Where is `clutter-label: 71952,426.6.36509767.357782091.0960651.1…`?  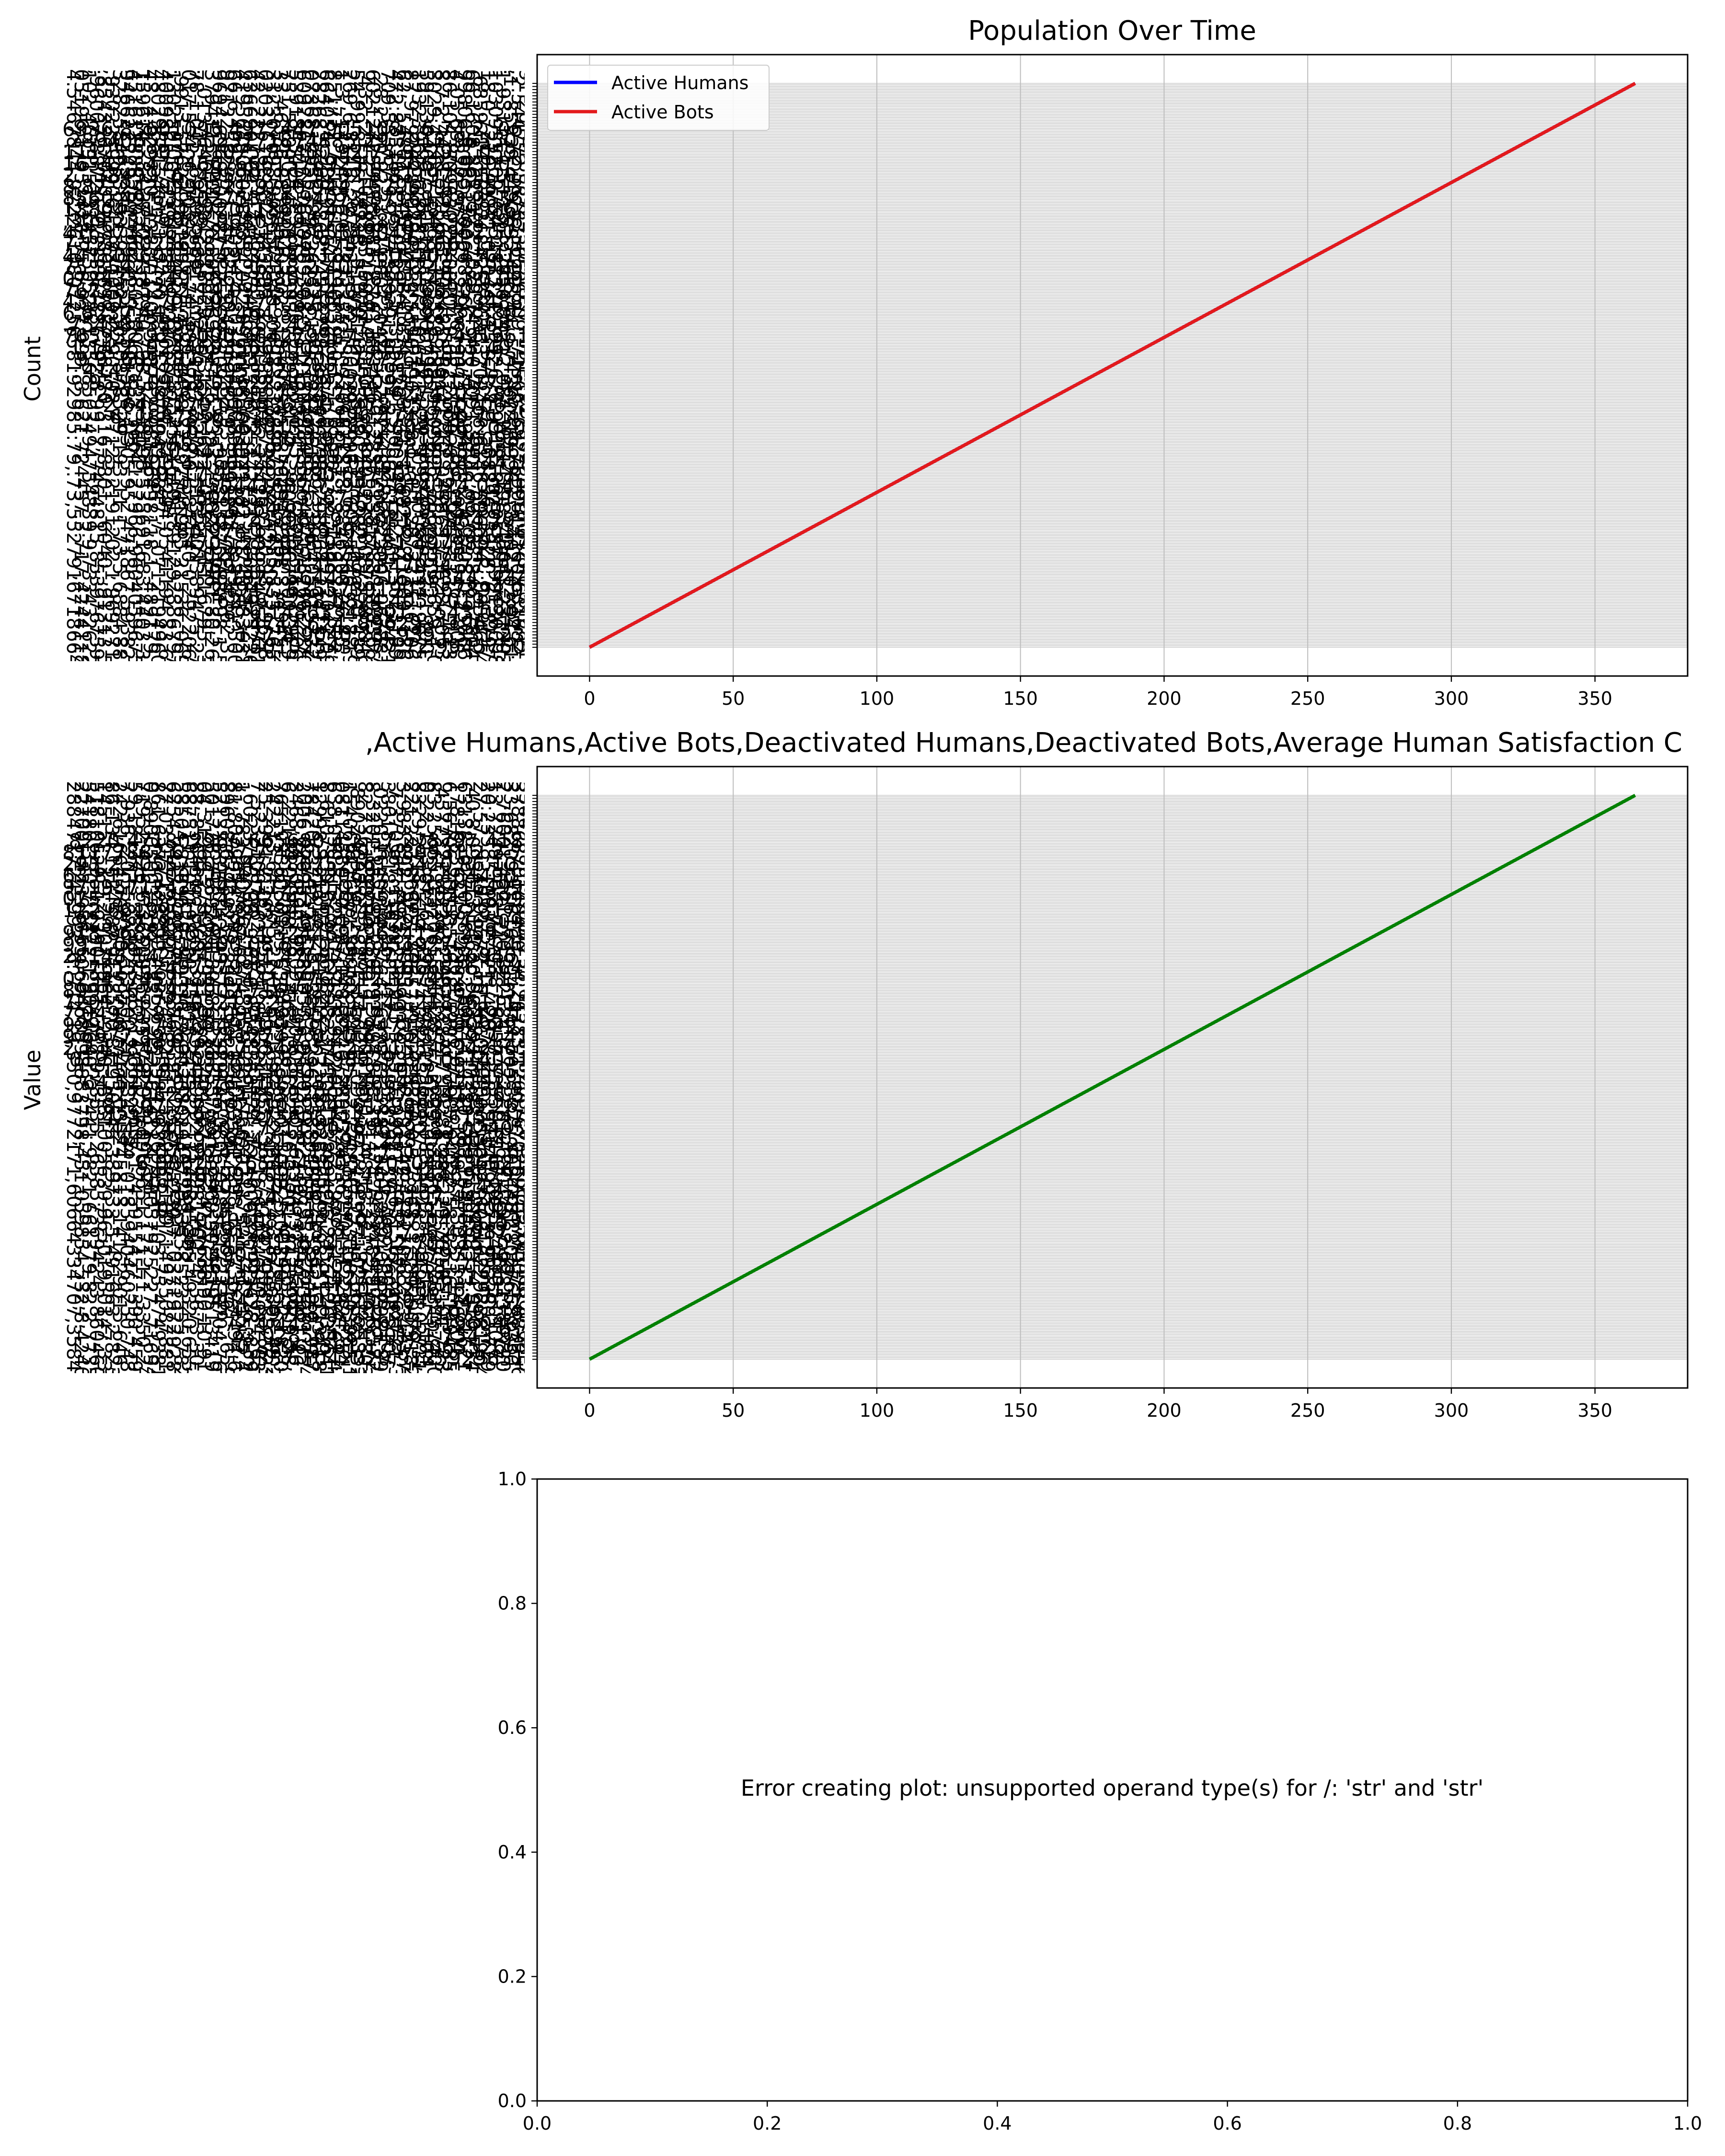 clutter-label: 71952,426.6.36509767.357782091.0960651.1… is located at coordinates (142, 1207).